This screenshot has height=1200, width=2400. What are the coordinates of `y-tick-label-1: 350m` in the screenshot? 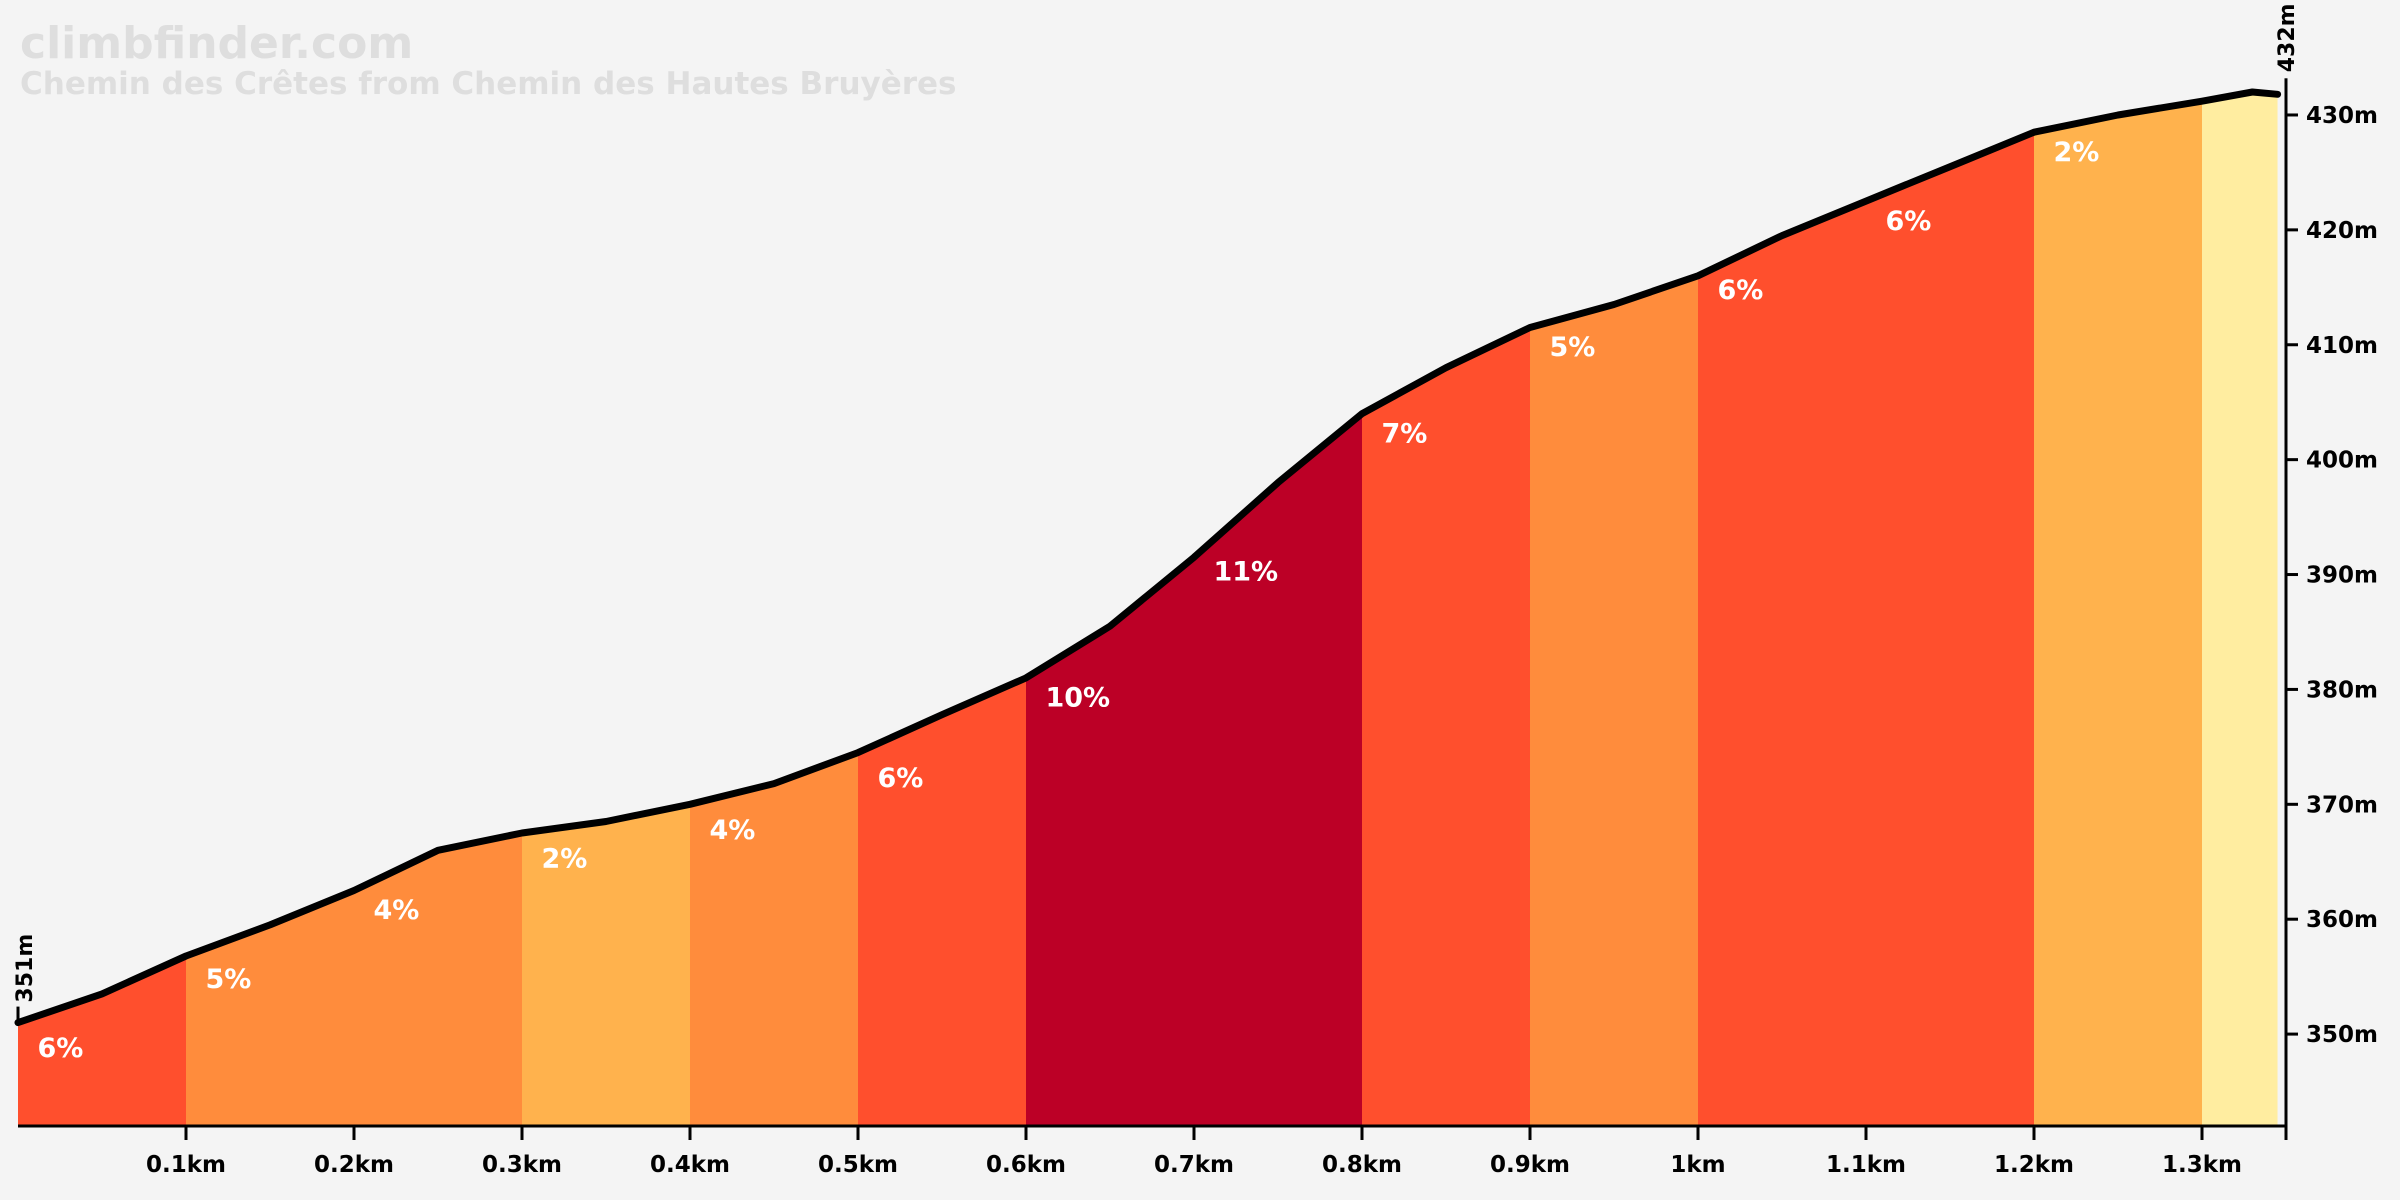 It's located at (2342, 1035).